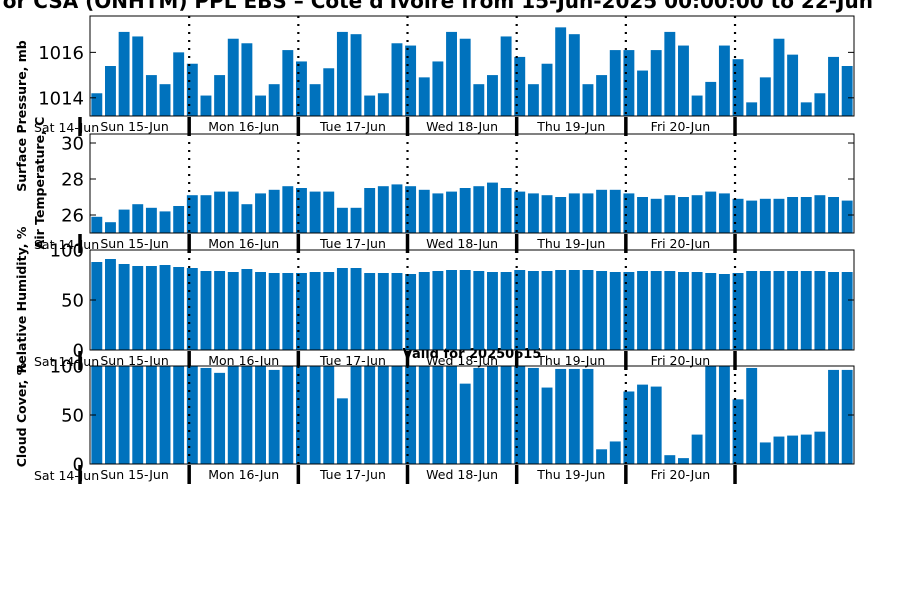  What do you see at coordinates (472, 304) in the screenshot?
I see `bars` at bounding box center [472, 304].